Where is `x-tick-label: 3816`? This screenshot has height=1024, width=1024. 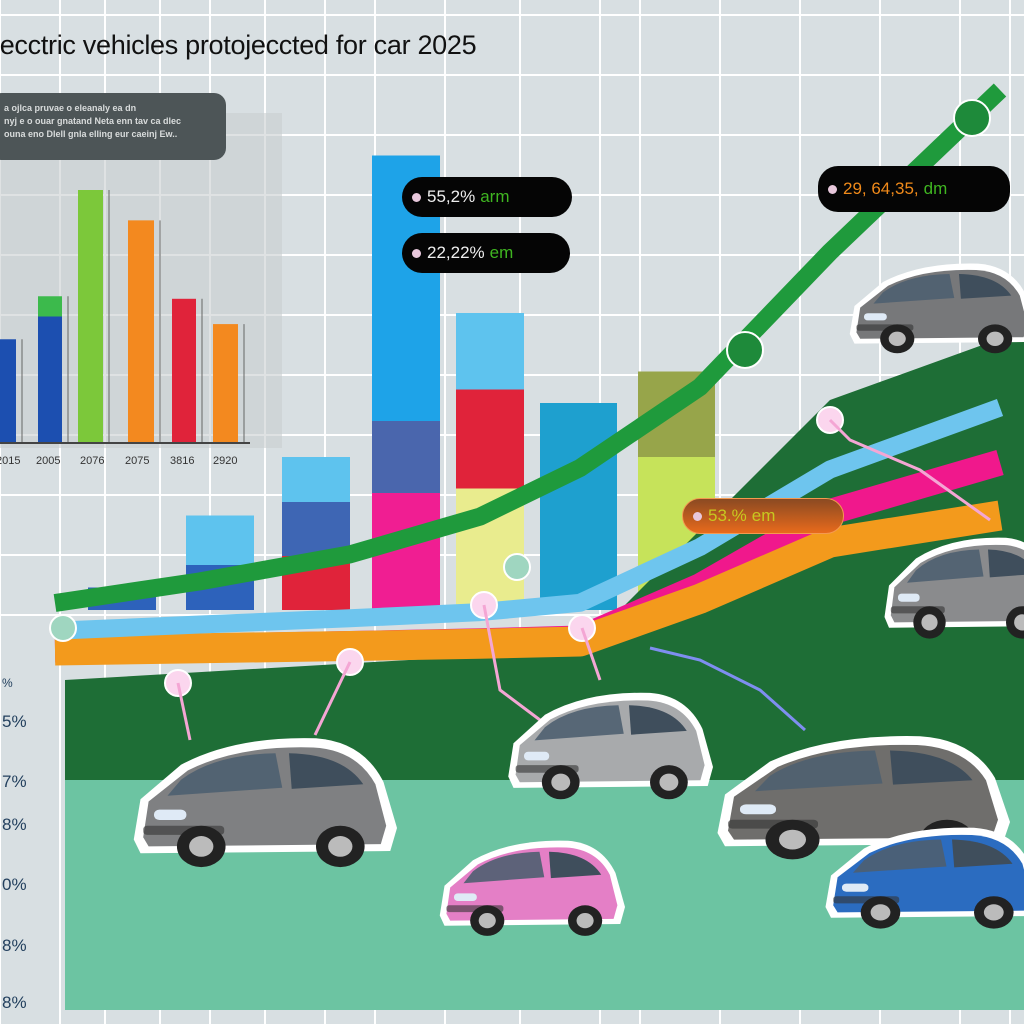
x-tick-label: 3816 is located at coordinates (182, 461).